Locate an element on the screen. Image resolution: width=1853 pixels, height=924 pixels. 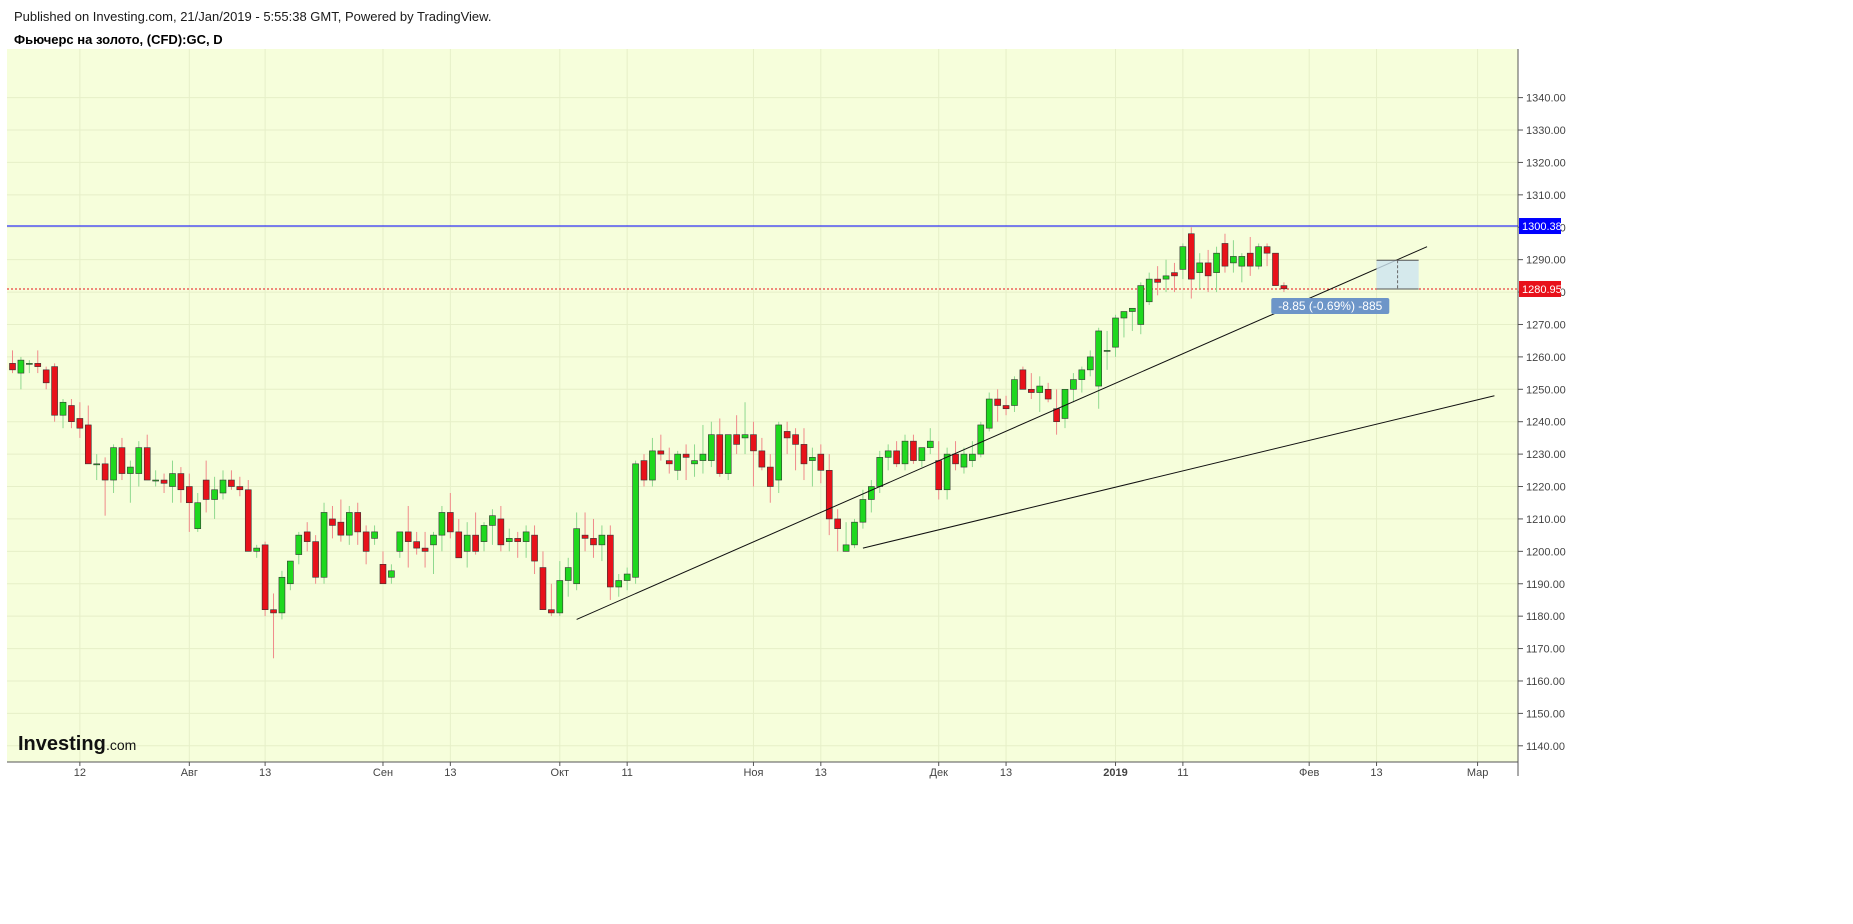
trend-line is located at coordinates (1178, 472).